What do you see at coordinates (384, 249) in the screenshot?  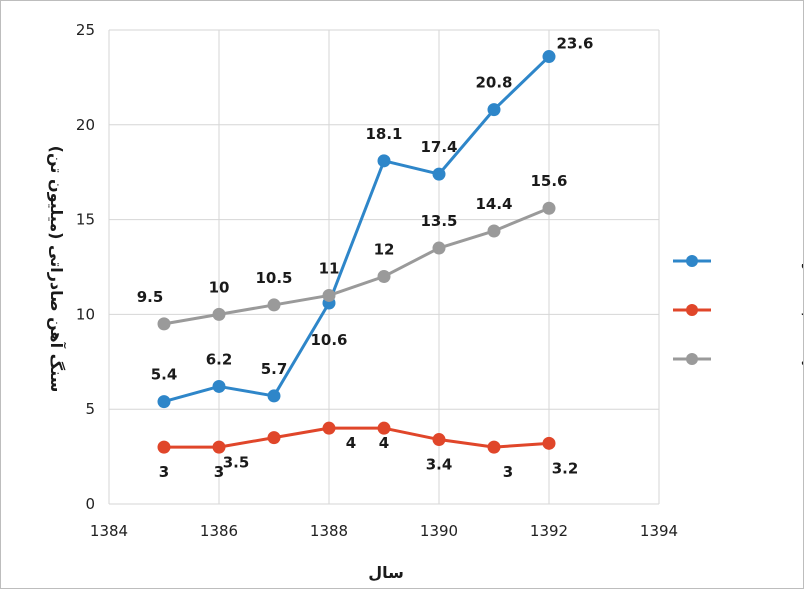 I see `data-label: 12` at bounding box center [384, 249].